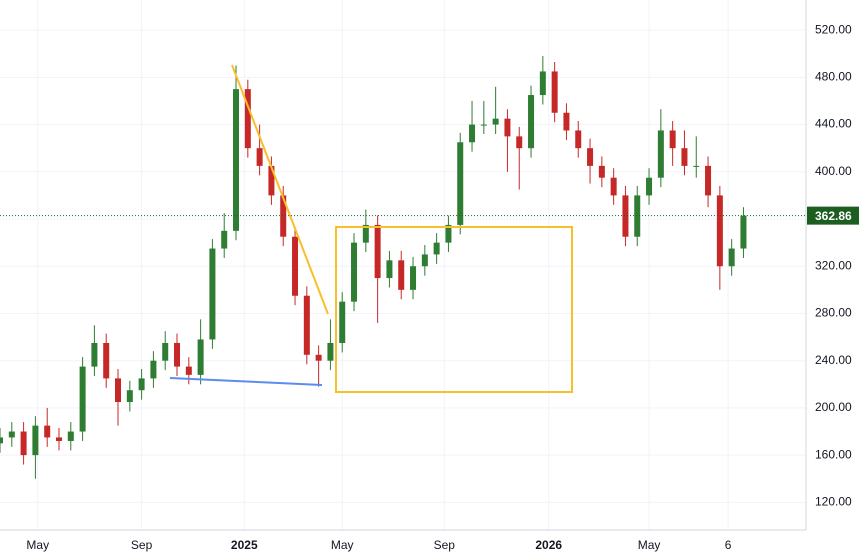 The width and height of the screenshot is (866, 560). I want to click on support-line, so click(246, 381).